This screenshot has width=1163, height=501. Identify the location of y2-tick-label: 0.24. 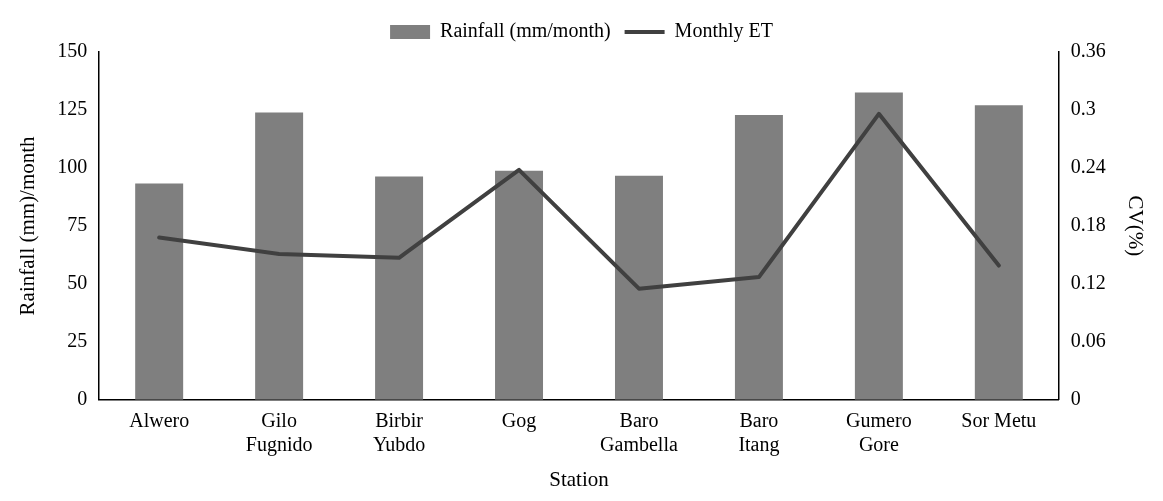
(1088, 166).